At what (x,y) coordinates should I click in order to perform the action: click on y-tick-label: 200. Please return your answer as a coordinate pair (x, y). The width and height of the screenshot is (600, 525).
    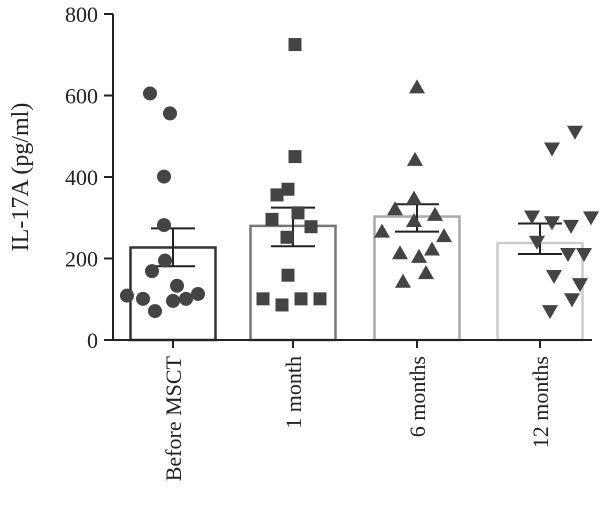
    Looking at the image, I should click on (81, 259).